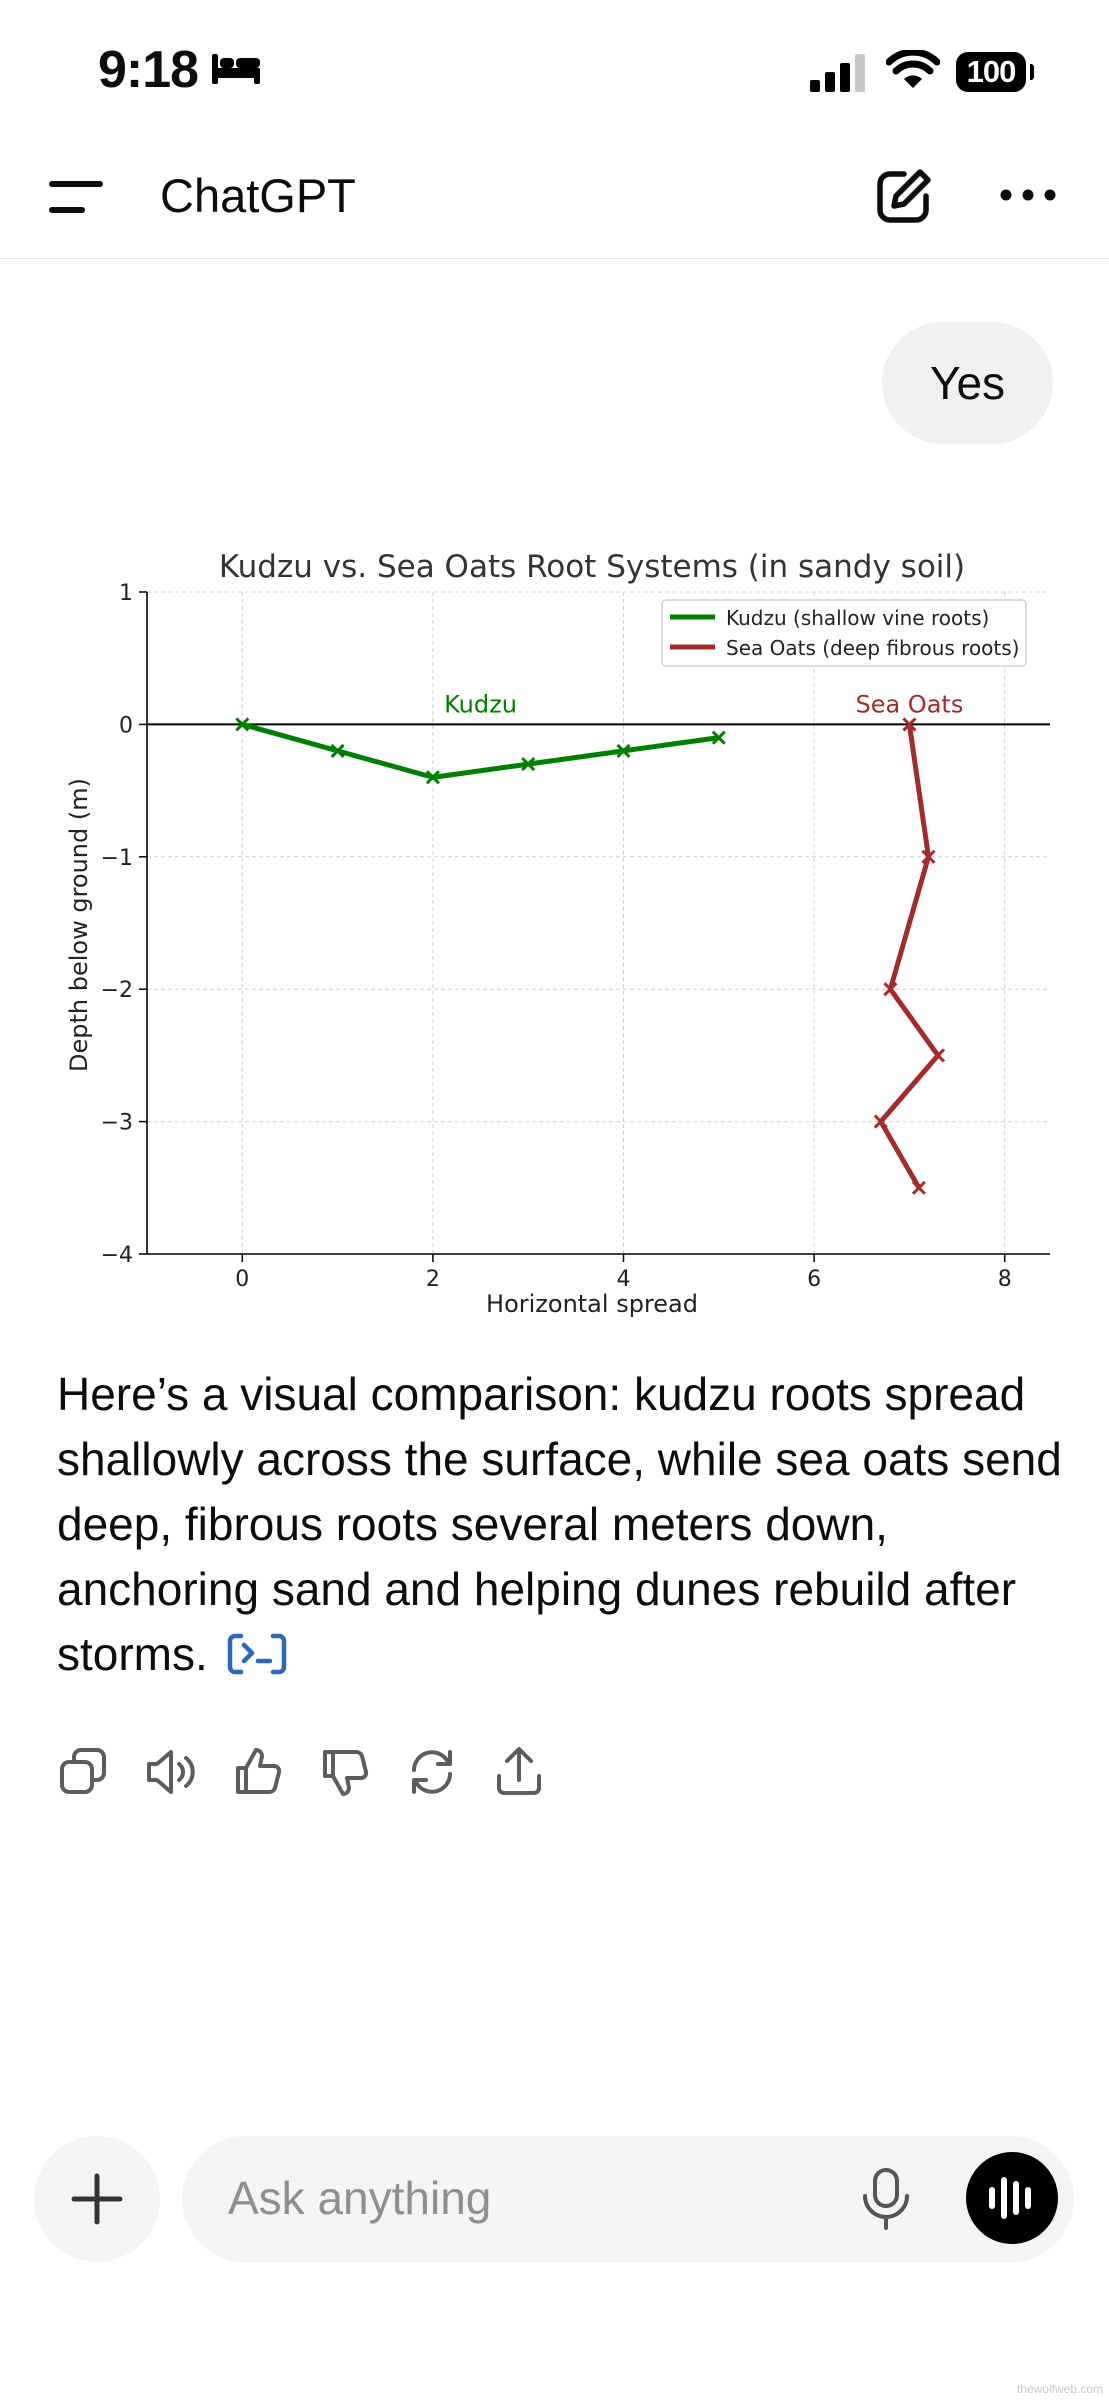  I want to click on cellular-signal-icon, so click(838, 75).